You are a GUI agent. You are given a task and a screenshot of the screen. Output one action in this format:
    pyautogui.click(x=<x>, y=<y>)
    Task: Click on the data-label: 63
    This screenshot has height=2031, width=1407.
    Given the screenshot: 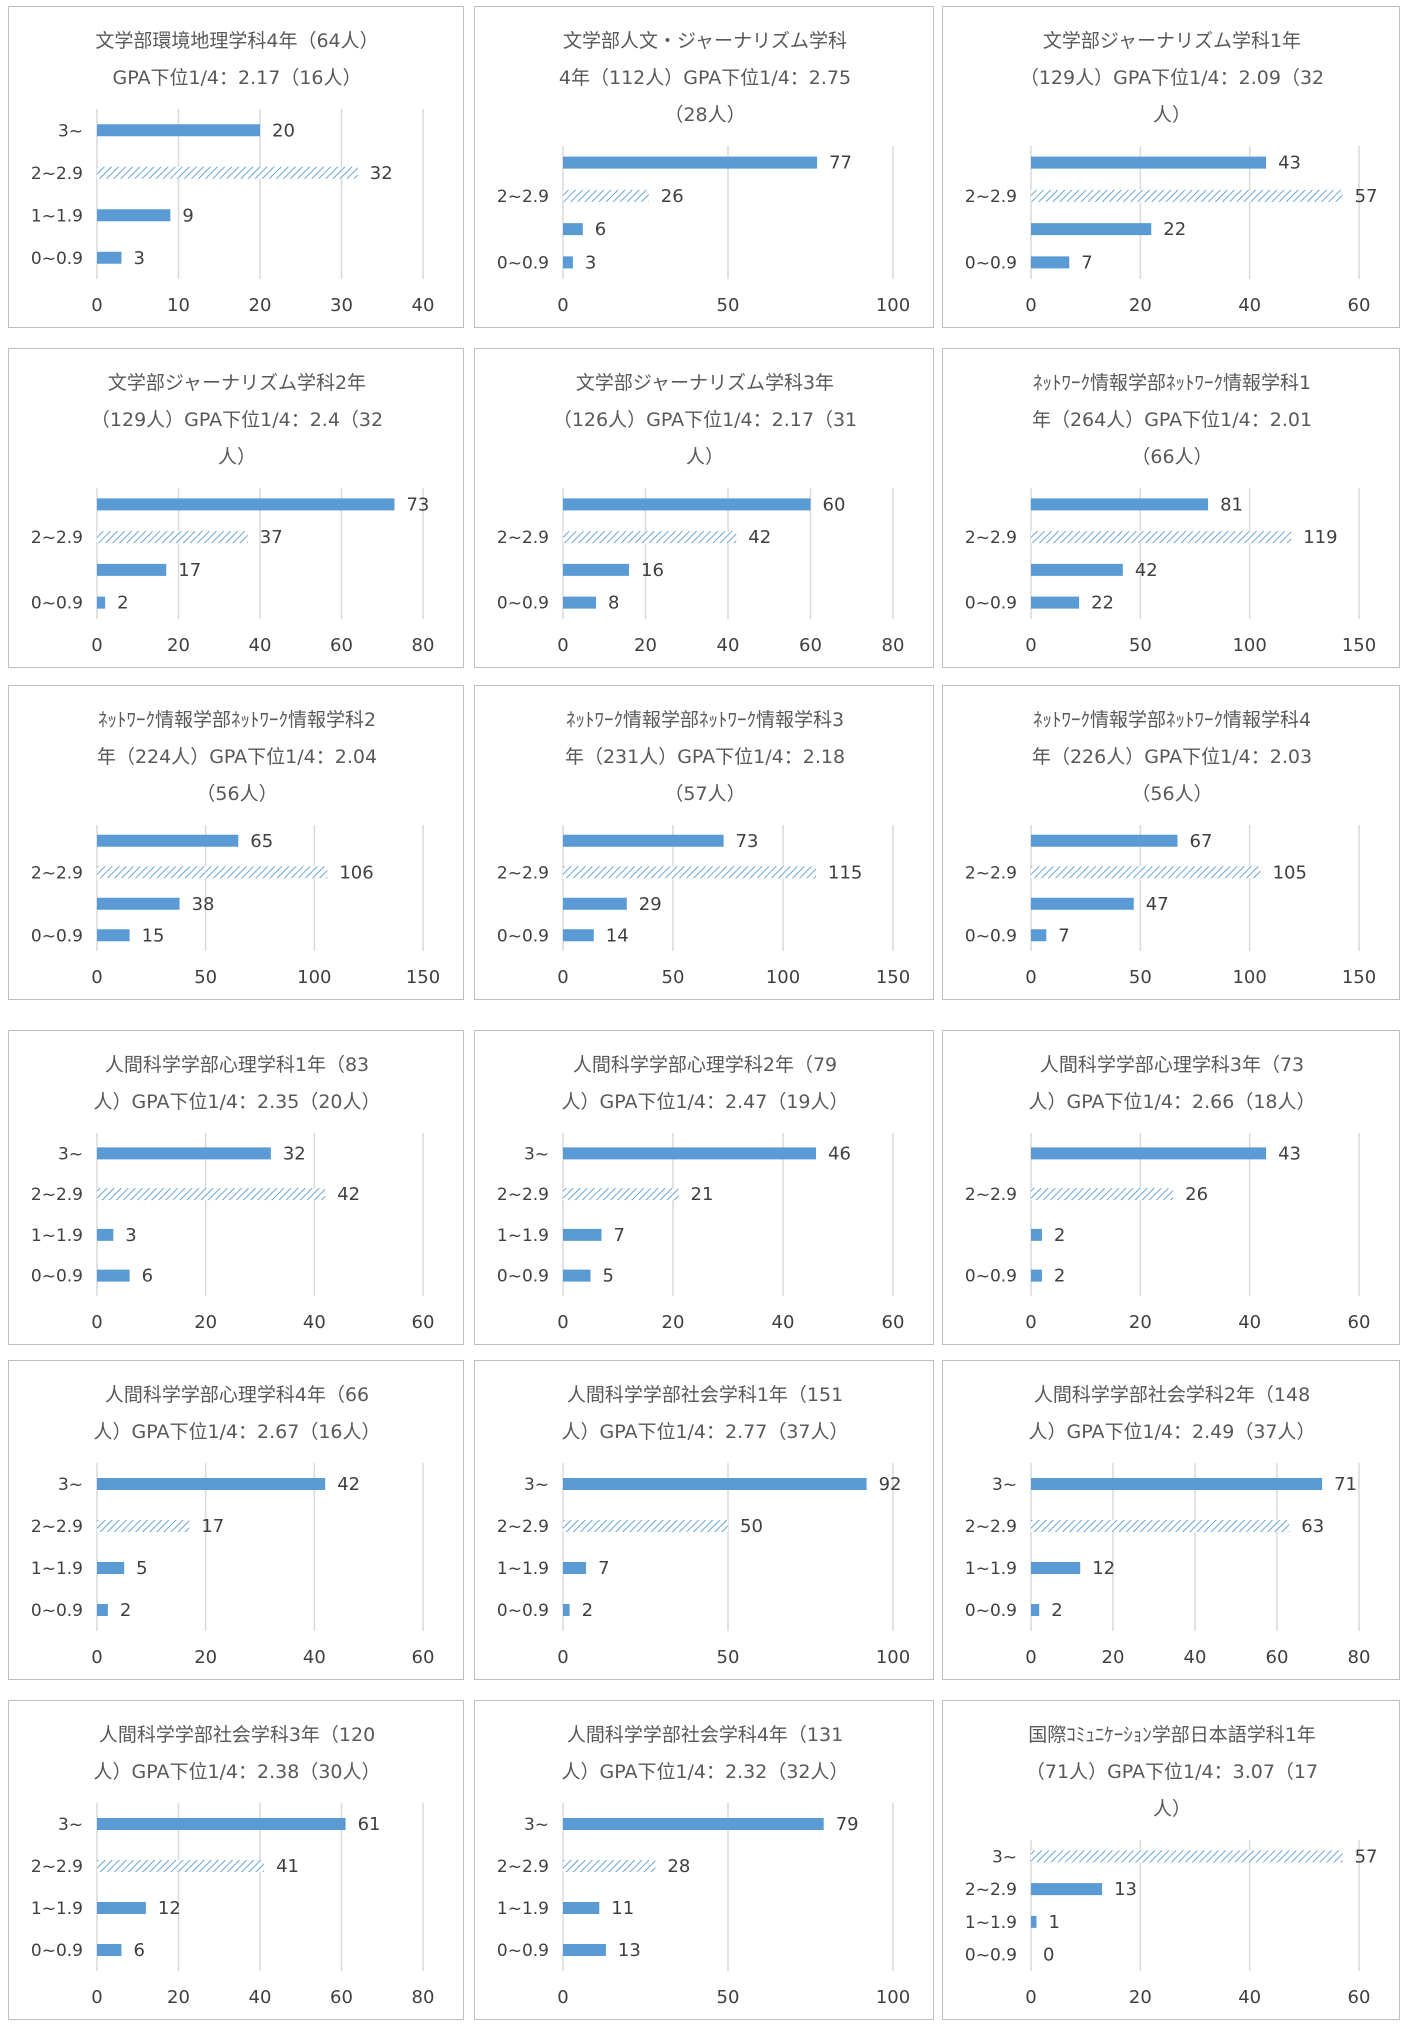 What is the action you would take?
    pyautogui.click(x=1312, y=1526)
    